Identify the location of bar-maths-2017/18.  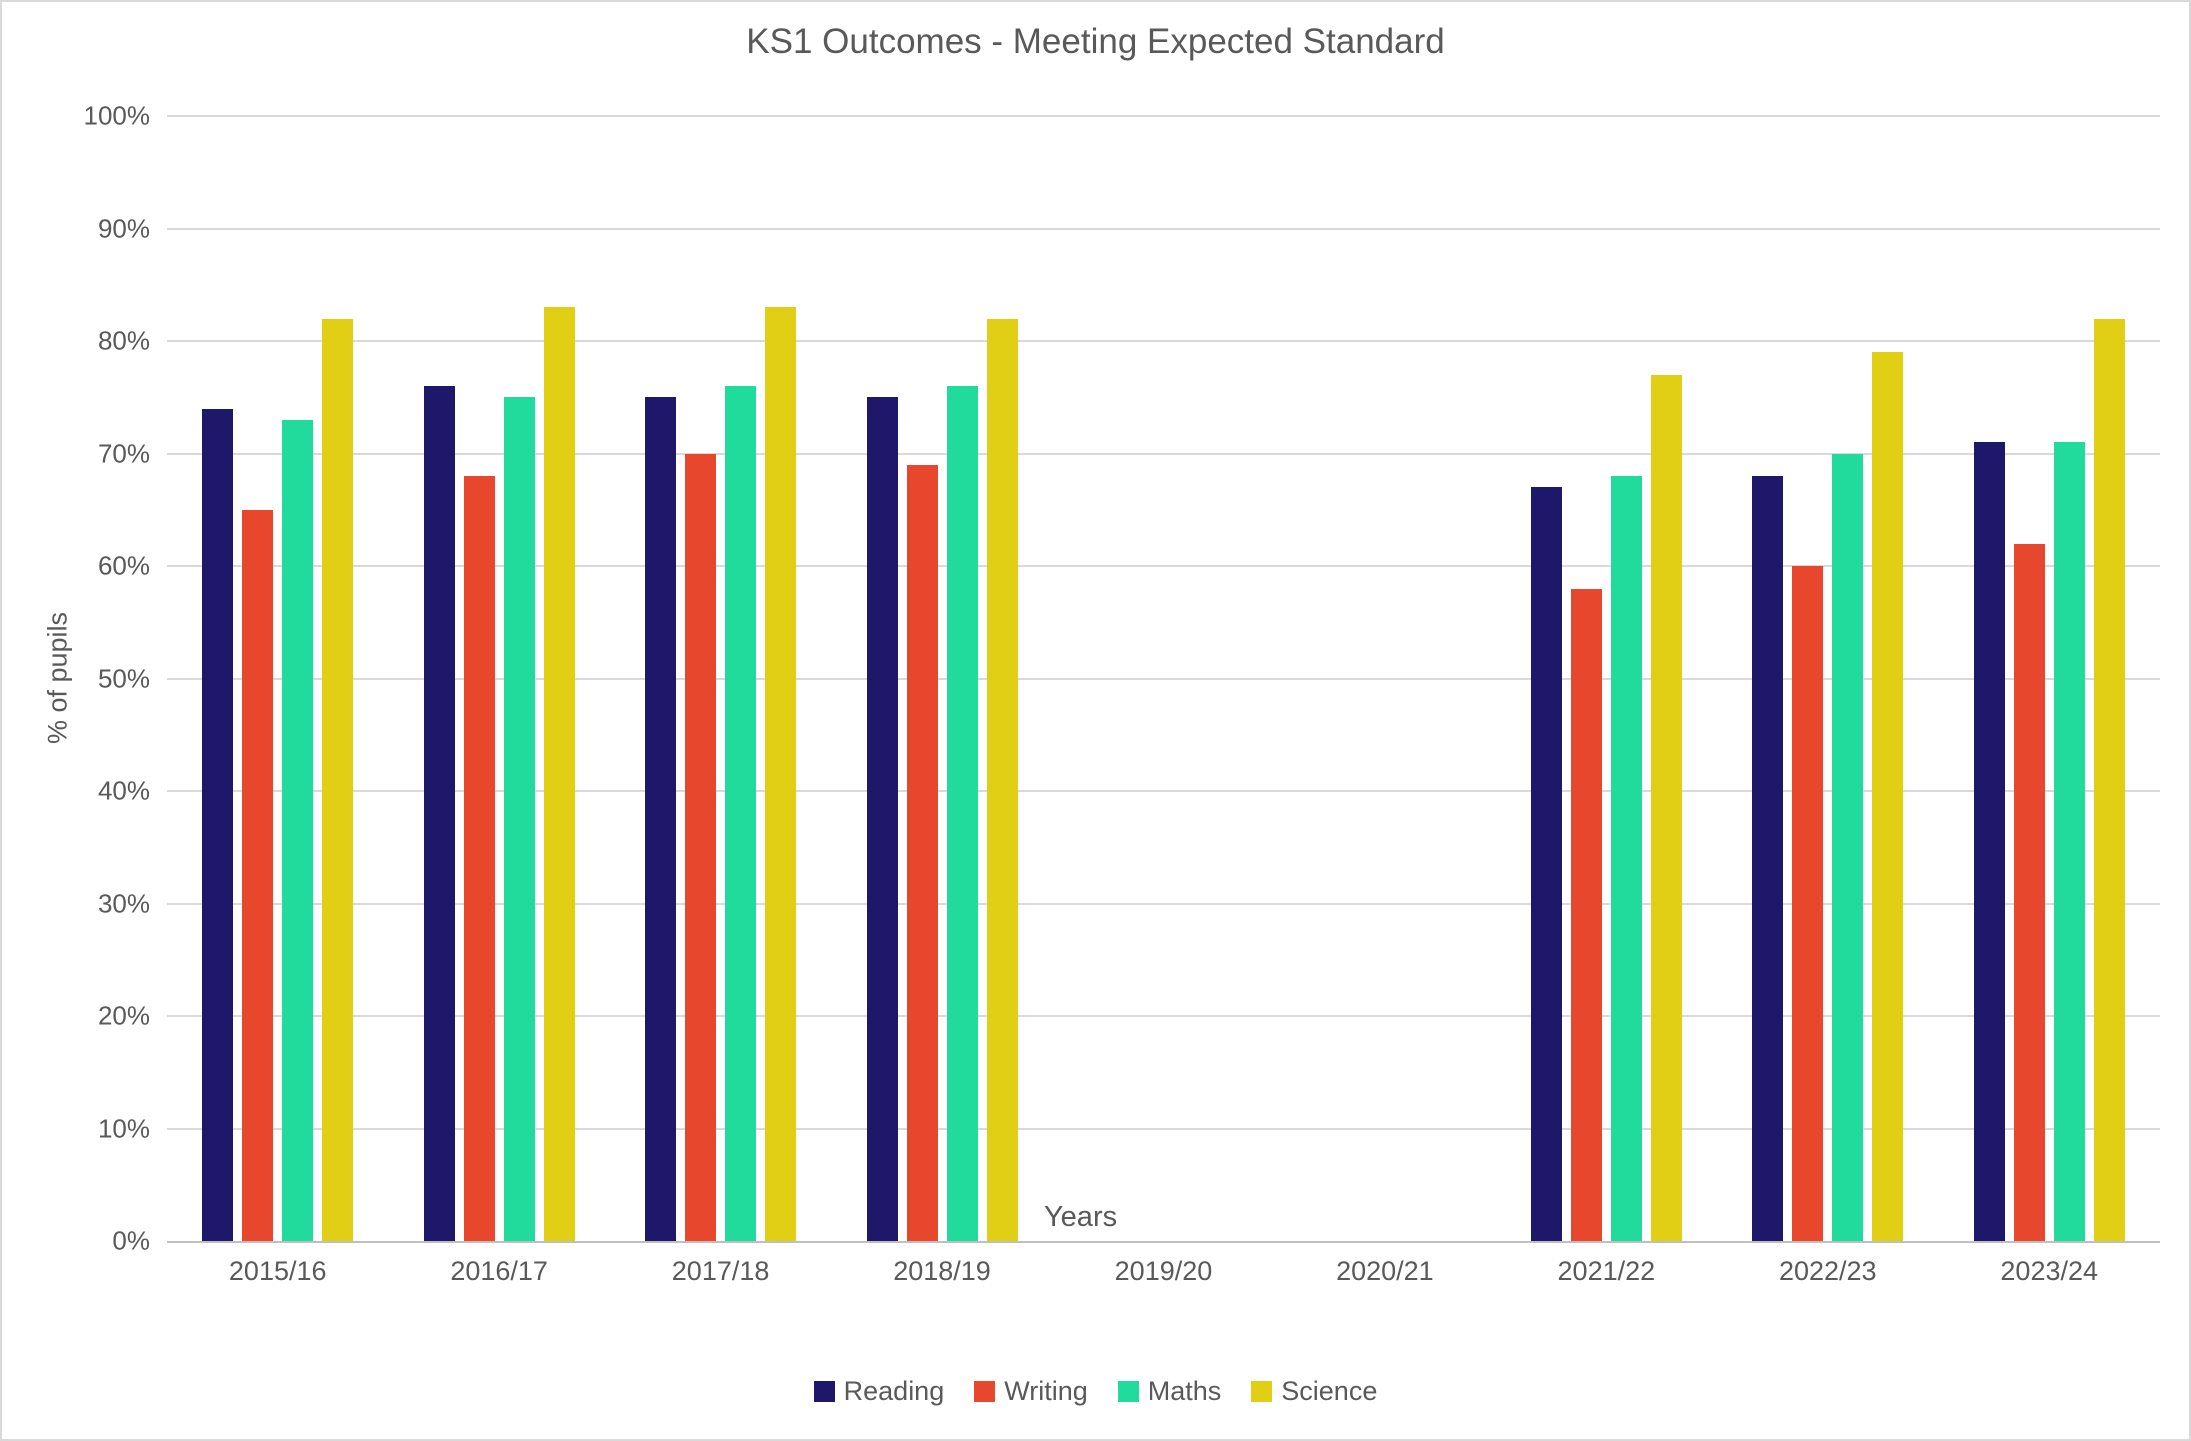
(741, 813).